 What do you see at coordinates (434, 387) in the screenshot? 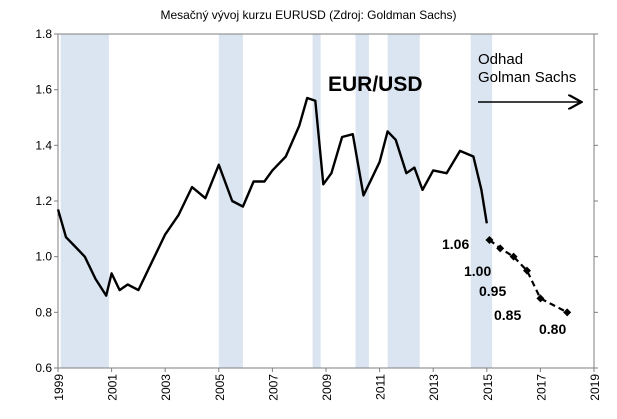
I see `x-tick-label: 2013` at bounding box center [434, 387].